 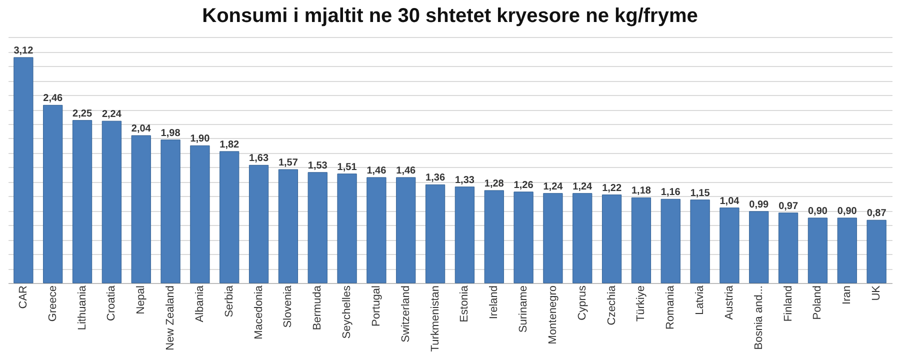 I want to click on x-tick-label: Estonia, so click(x=464, y=303).